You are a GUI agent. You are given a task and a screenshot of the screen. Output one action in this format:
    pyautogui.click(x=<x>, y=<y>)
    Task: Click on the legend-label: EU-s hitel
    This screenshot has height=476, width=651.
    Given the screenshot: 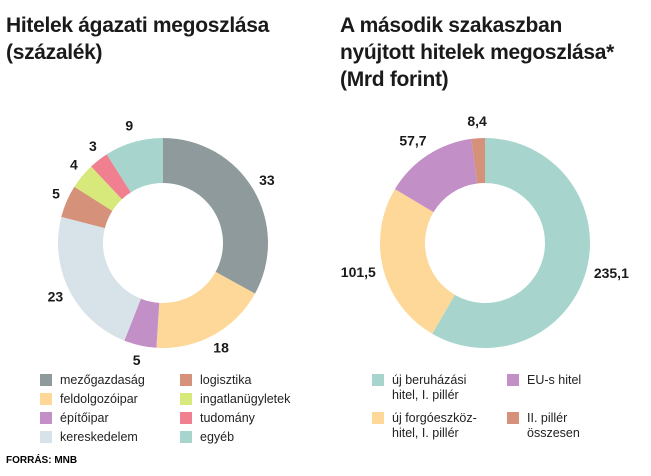 What is the action you would take?
    pyautogui.click(x=554, y=380)
    